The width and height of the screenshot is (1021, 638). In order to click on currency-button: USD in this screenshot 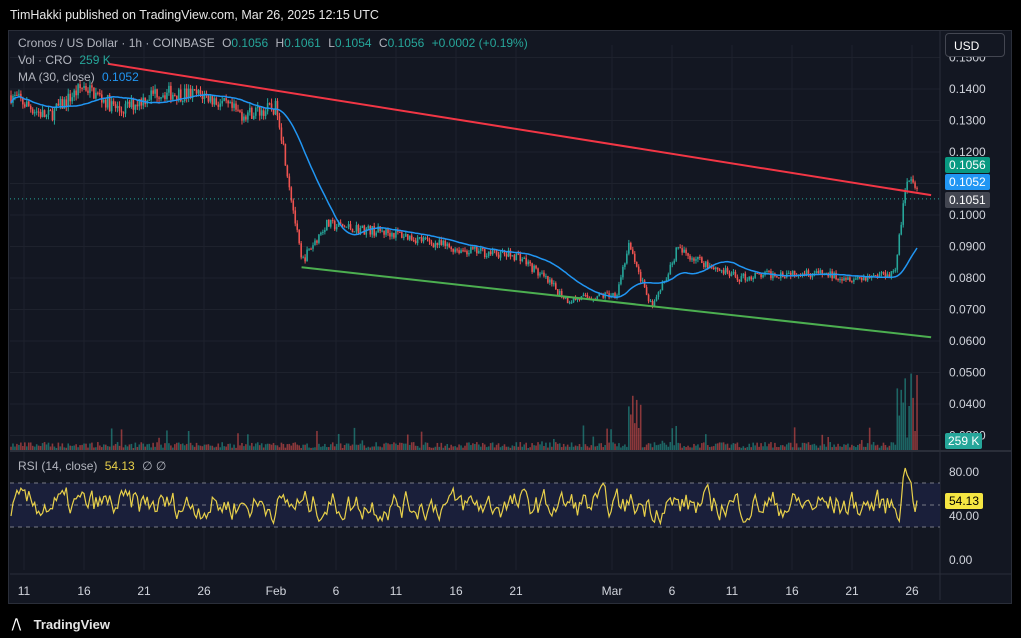, I will do `click(975, 45)`.